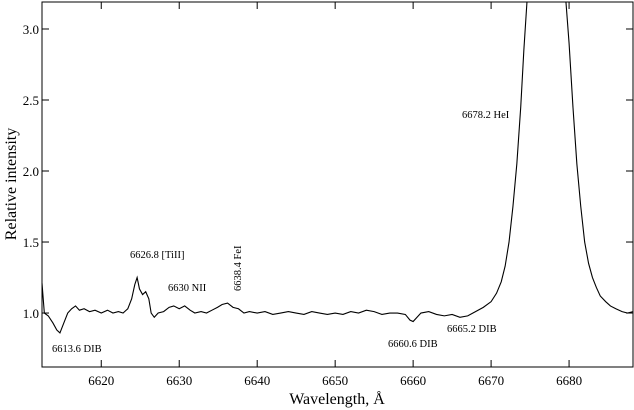 This screenshot has width=634, height=410. Describe the element at coordinates (31, 100) in the screenshot. I see `y-tick-label: 2.5` at that location.